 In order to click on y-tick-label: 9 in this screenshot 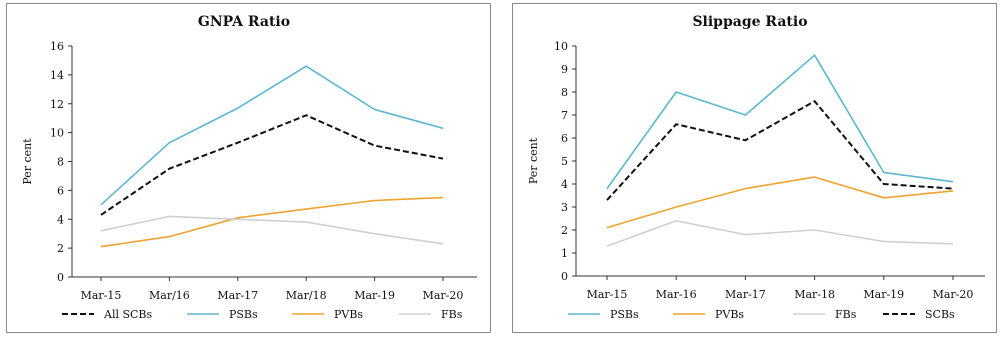, I will do `click(564, 69)`.